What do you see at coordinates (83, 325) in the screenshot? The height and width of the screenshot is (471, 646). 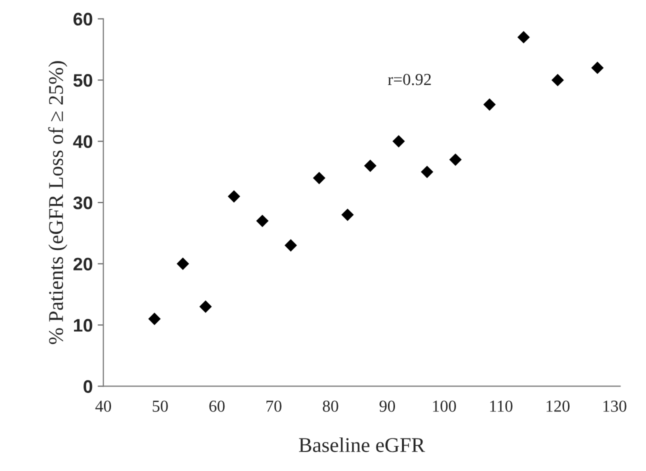 I see `y-tick-label: 10` at bounding box center [83, 325].